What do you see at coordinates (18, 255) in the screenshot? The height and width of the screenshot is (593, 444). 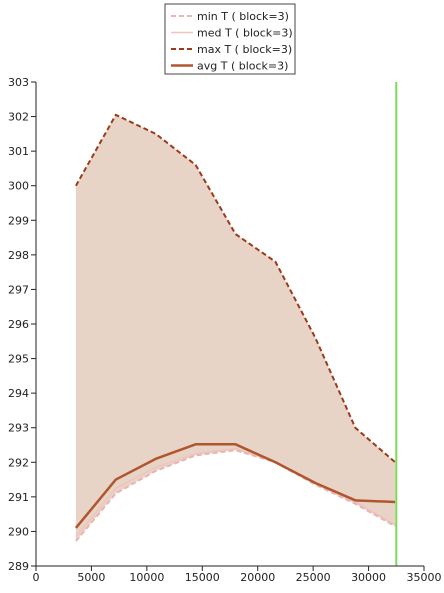 I see `y-tick-label-298: 298` at bounding box center [18, 255].